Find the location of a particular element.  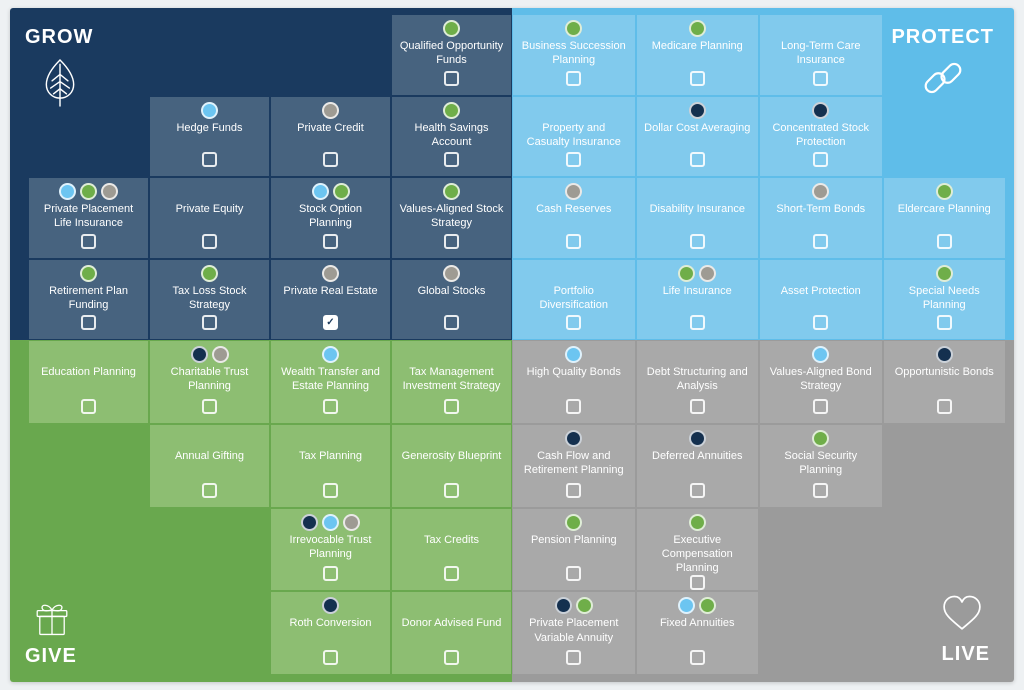

planning-item-cell: Hedge Funds is located at coordinates (209, 136).